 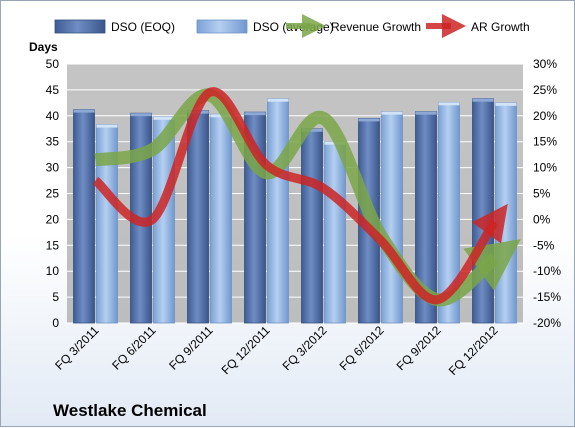 I want to click on x-tick-label: FQ 6/2011, so click(x=134, y=348).